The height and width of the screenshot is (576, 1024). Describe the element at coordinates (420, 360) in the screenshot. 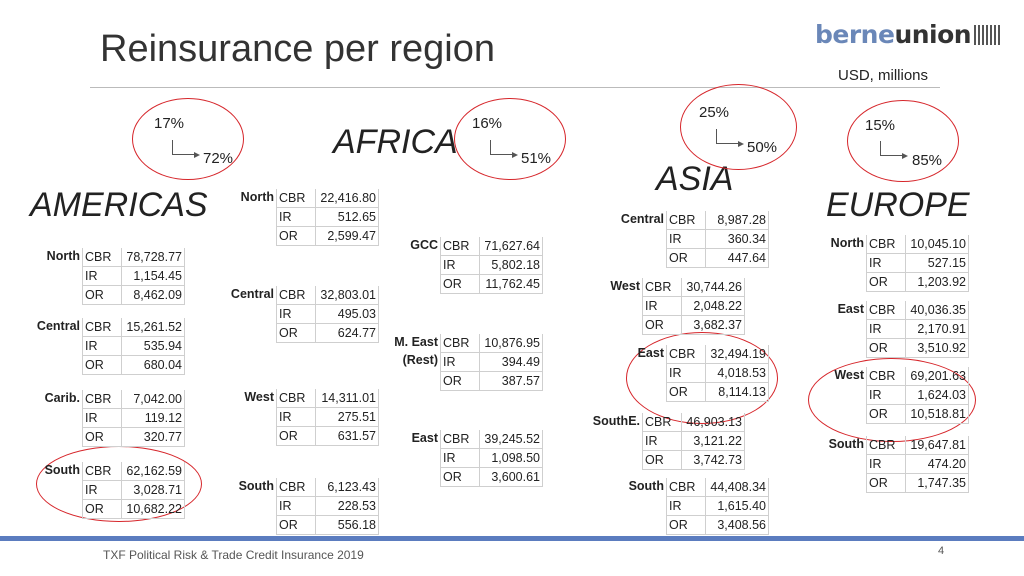

I see `table-label-line2: (Rest)` at that location.